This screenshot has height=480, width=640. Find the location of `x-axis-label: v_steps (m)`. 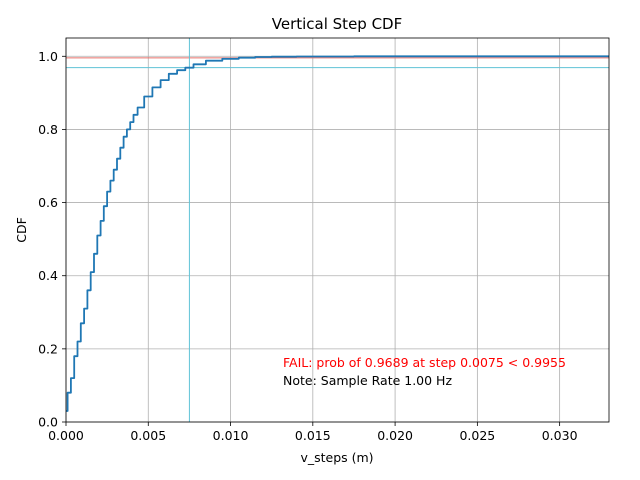

x-axis-label: v_steps (m) is located at coordinates (336, 457).